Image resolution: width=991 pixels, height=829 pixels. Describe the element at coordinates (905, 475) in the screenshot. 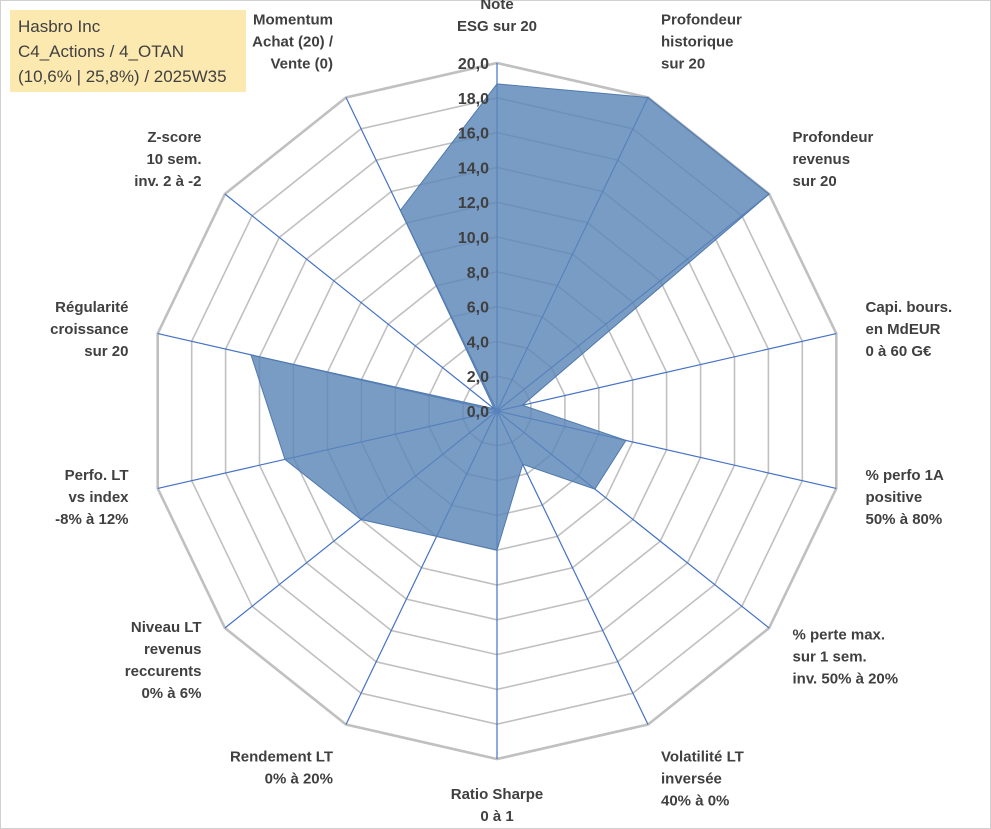

I see `axis-label: % perfo 1A` at that location.